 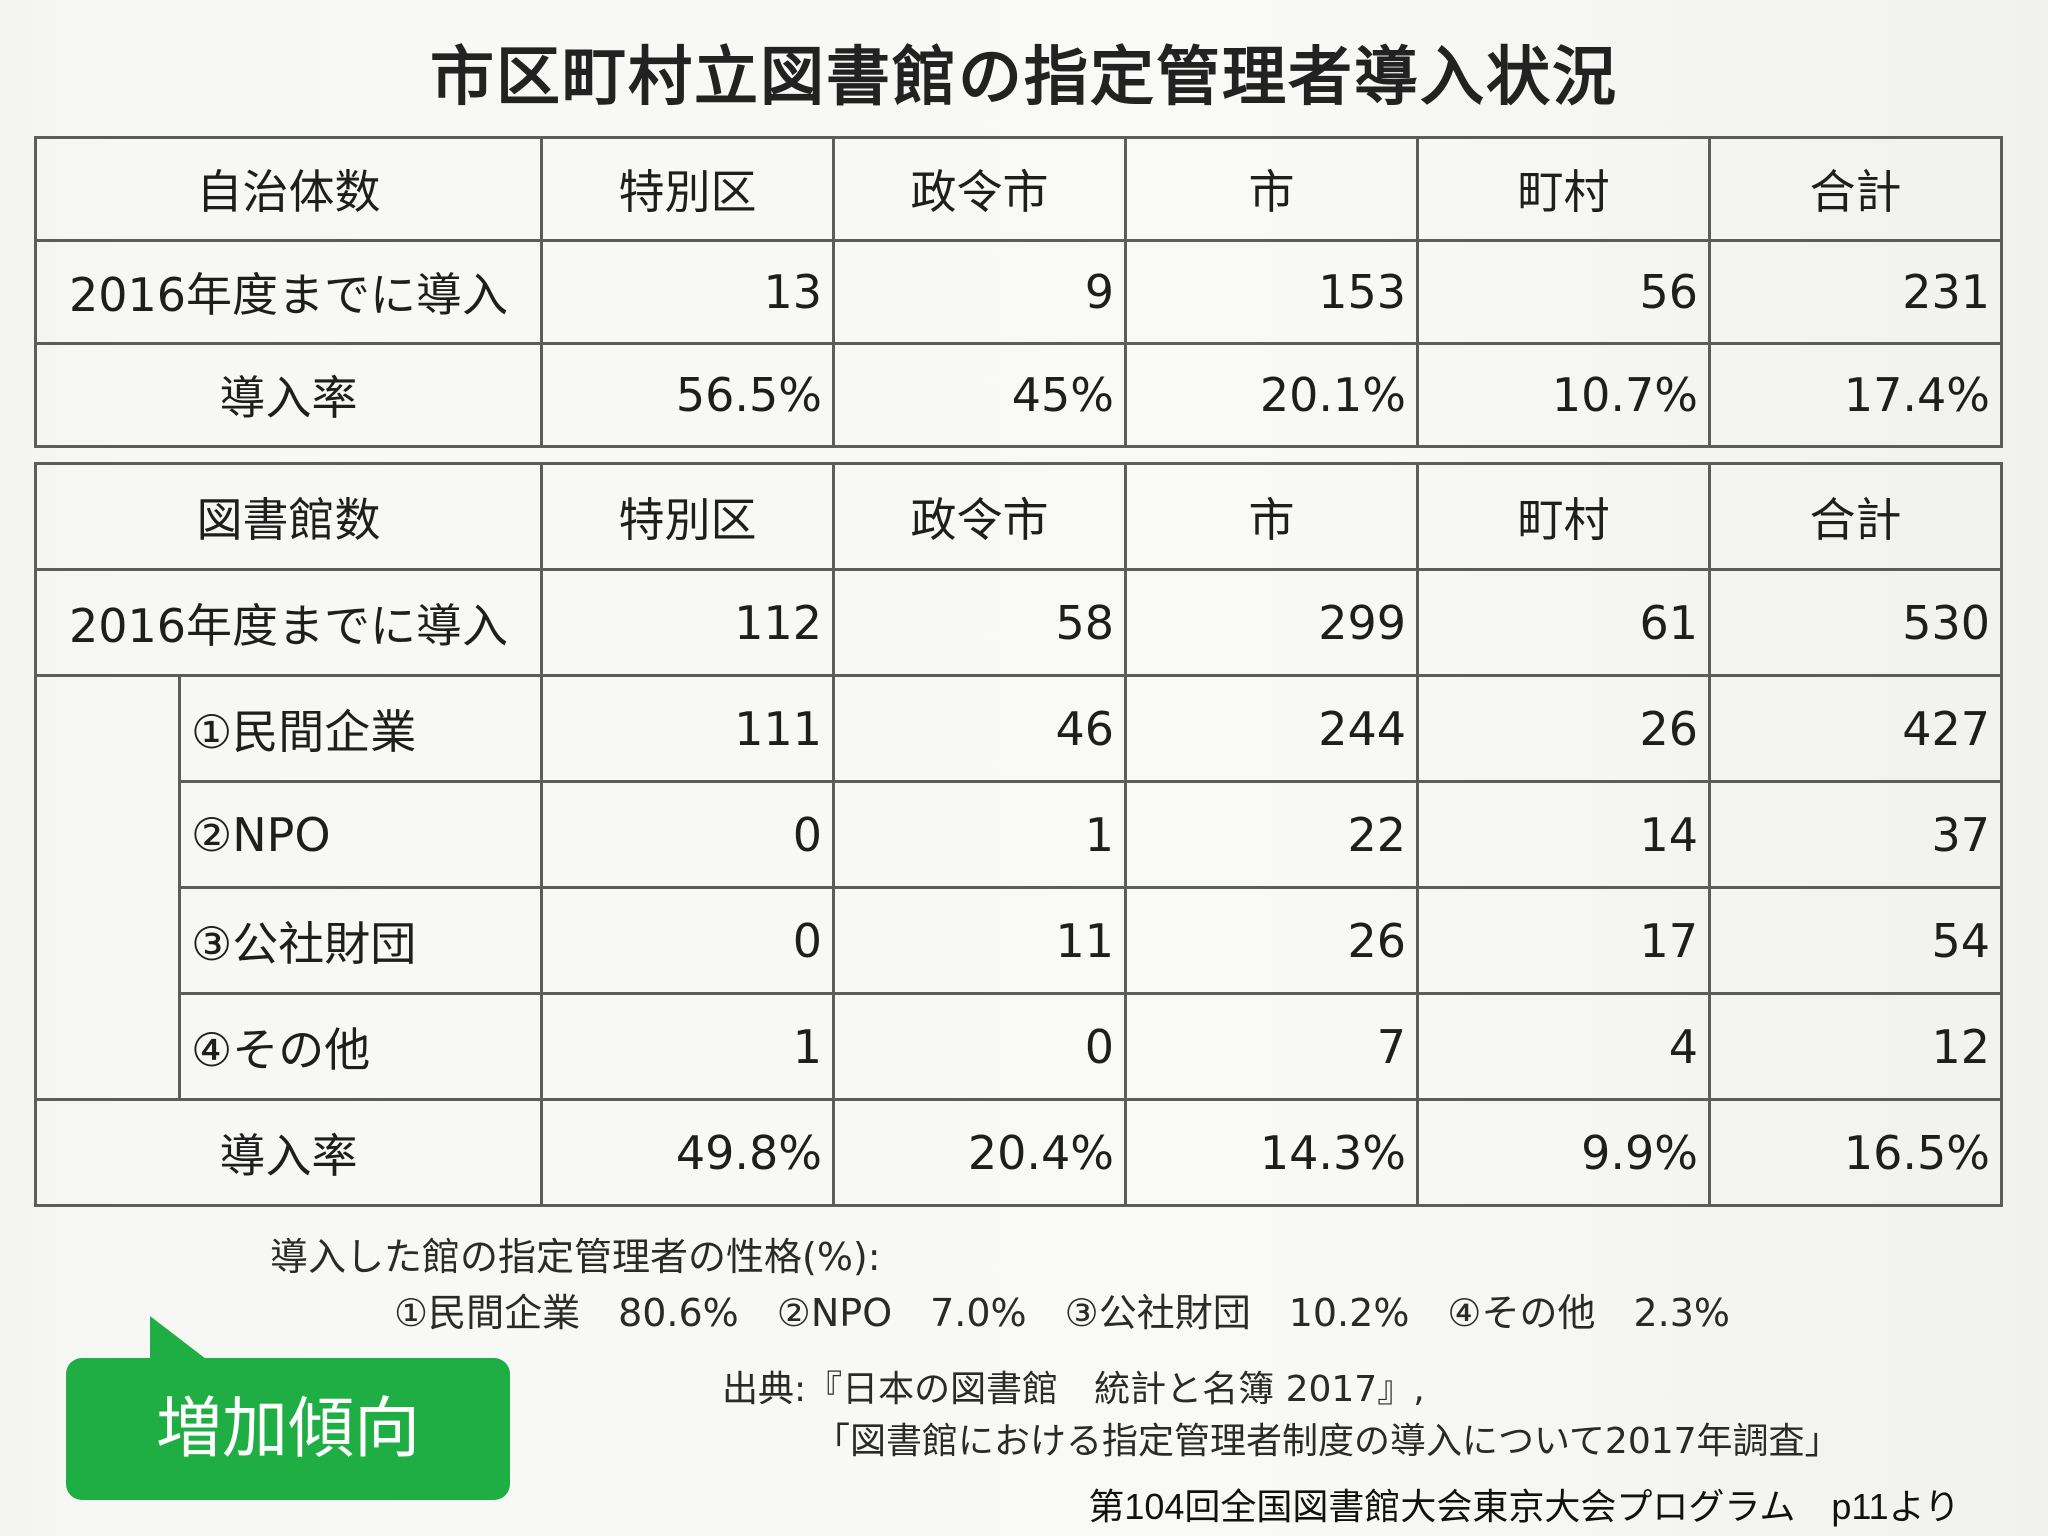 I want to click on table-row: ③公社財団 0 11 26 17 54, so click(x=1019, y=940).